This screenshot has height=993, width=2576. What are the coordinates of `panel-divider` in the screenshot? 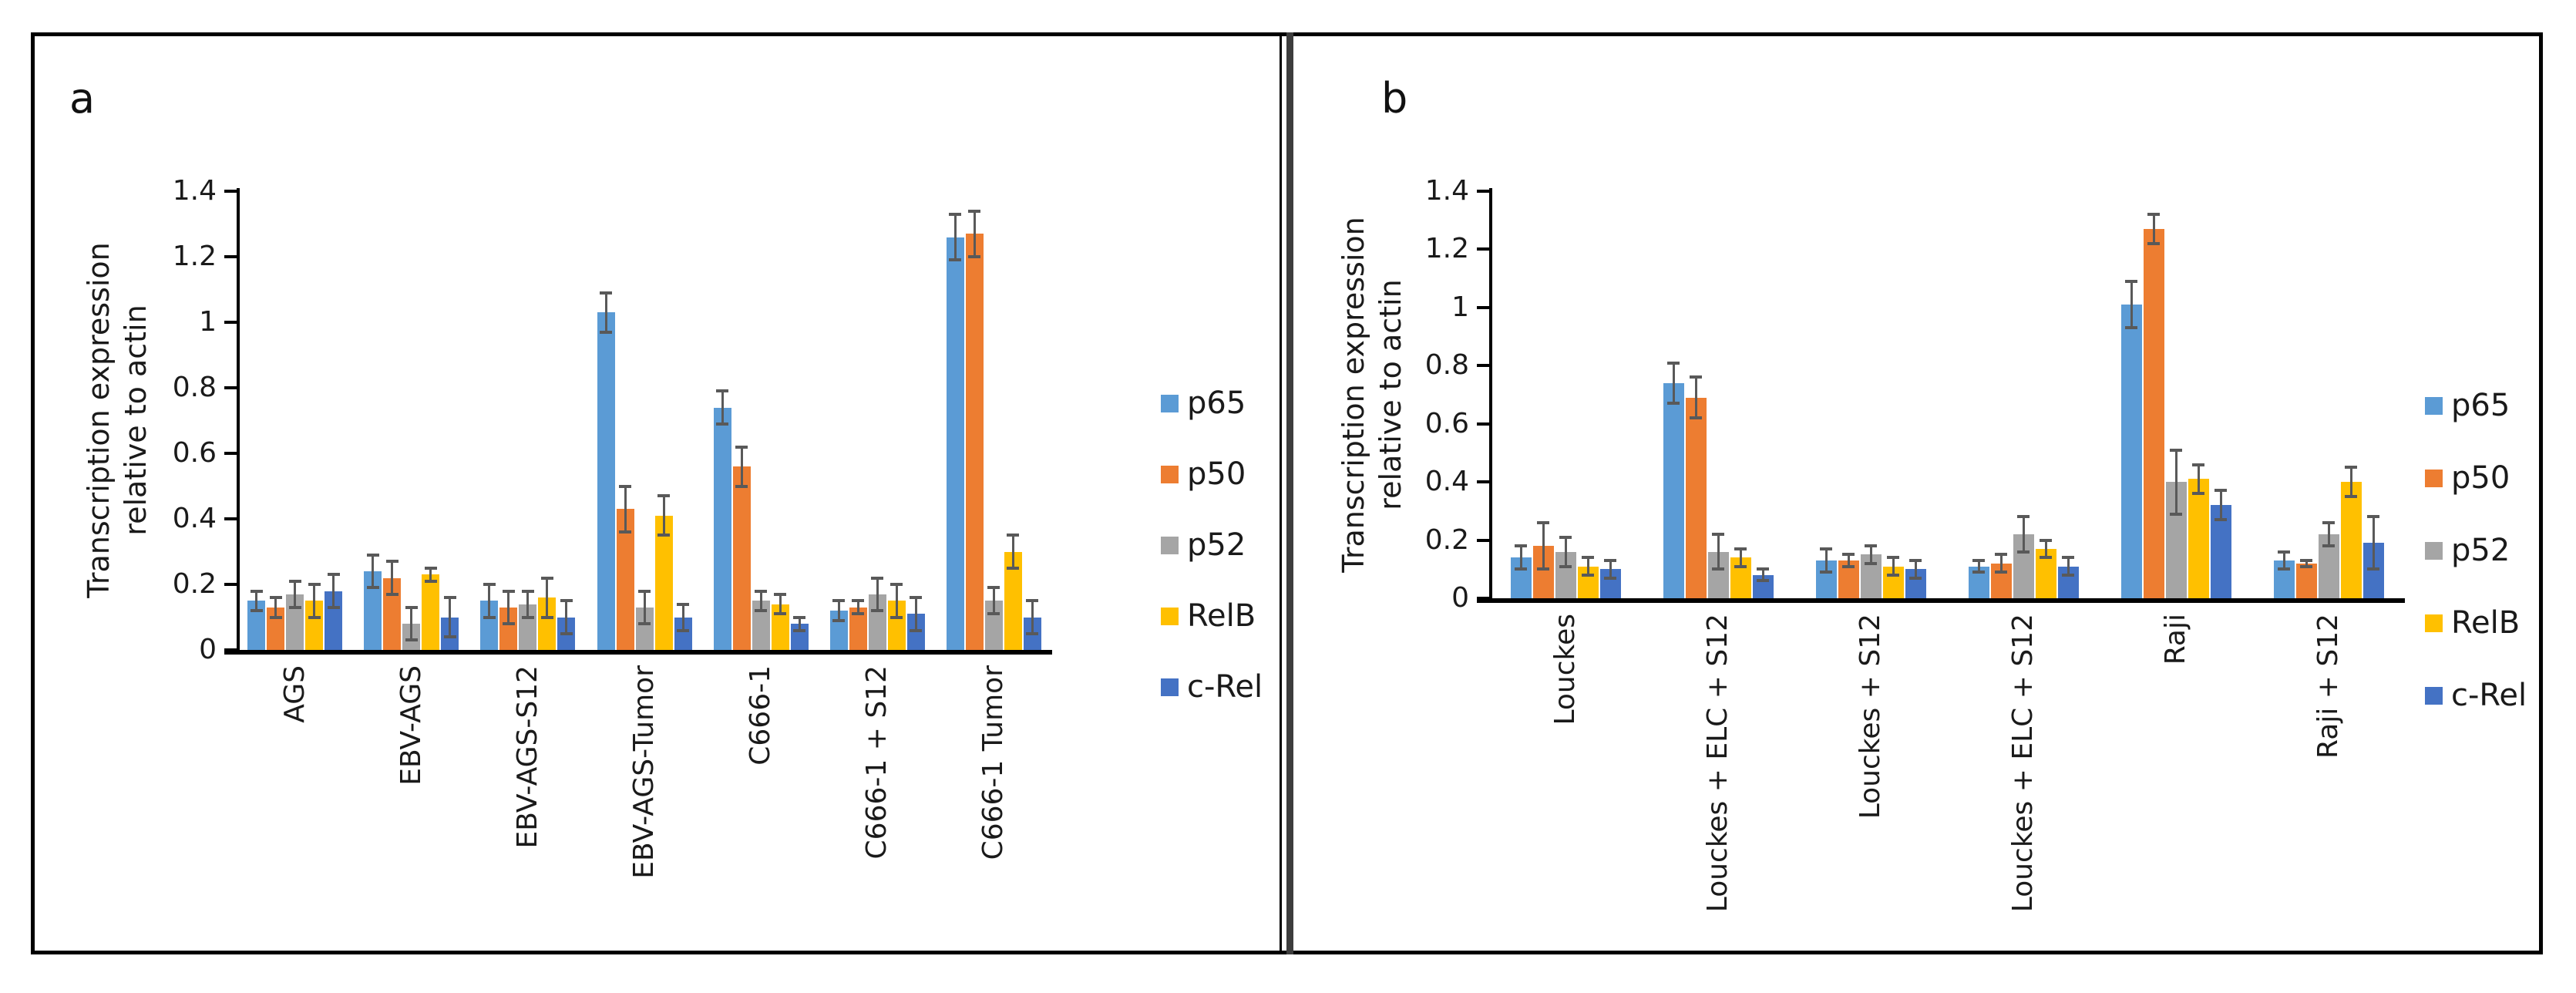 It's located at (1281, 493).